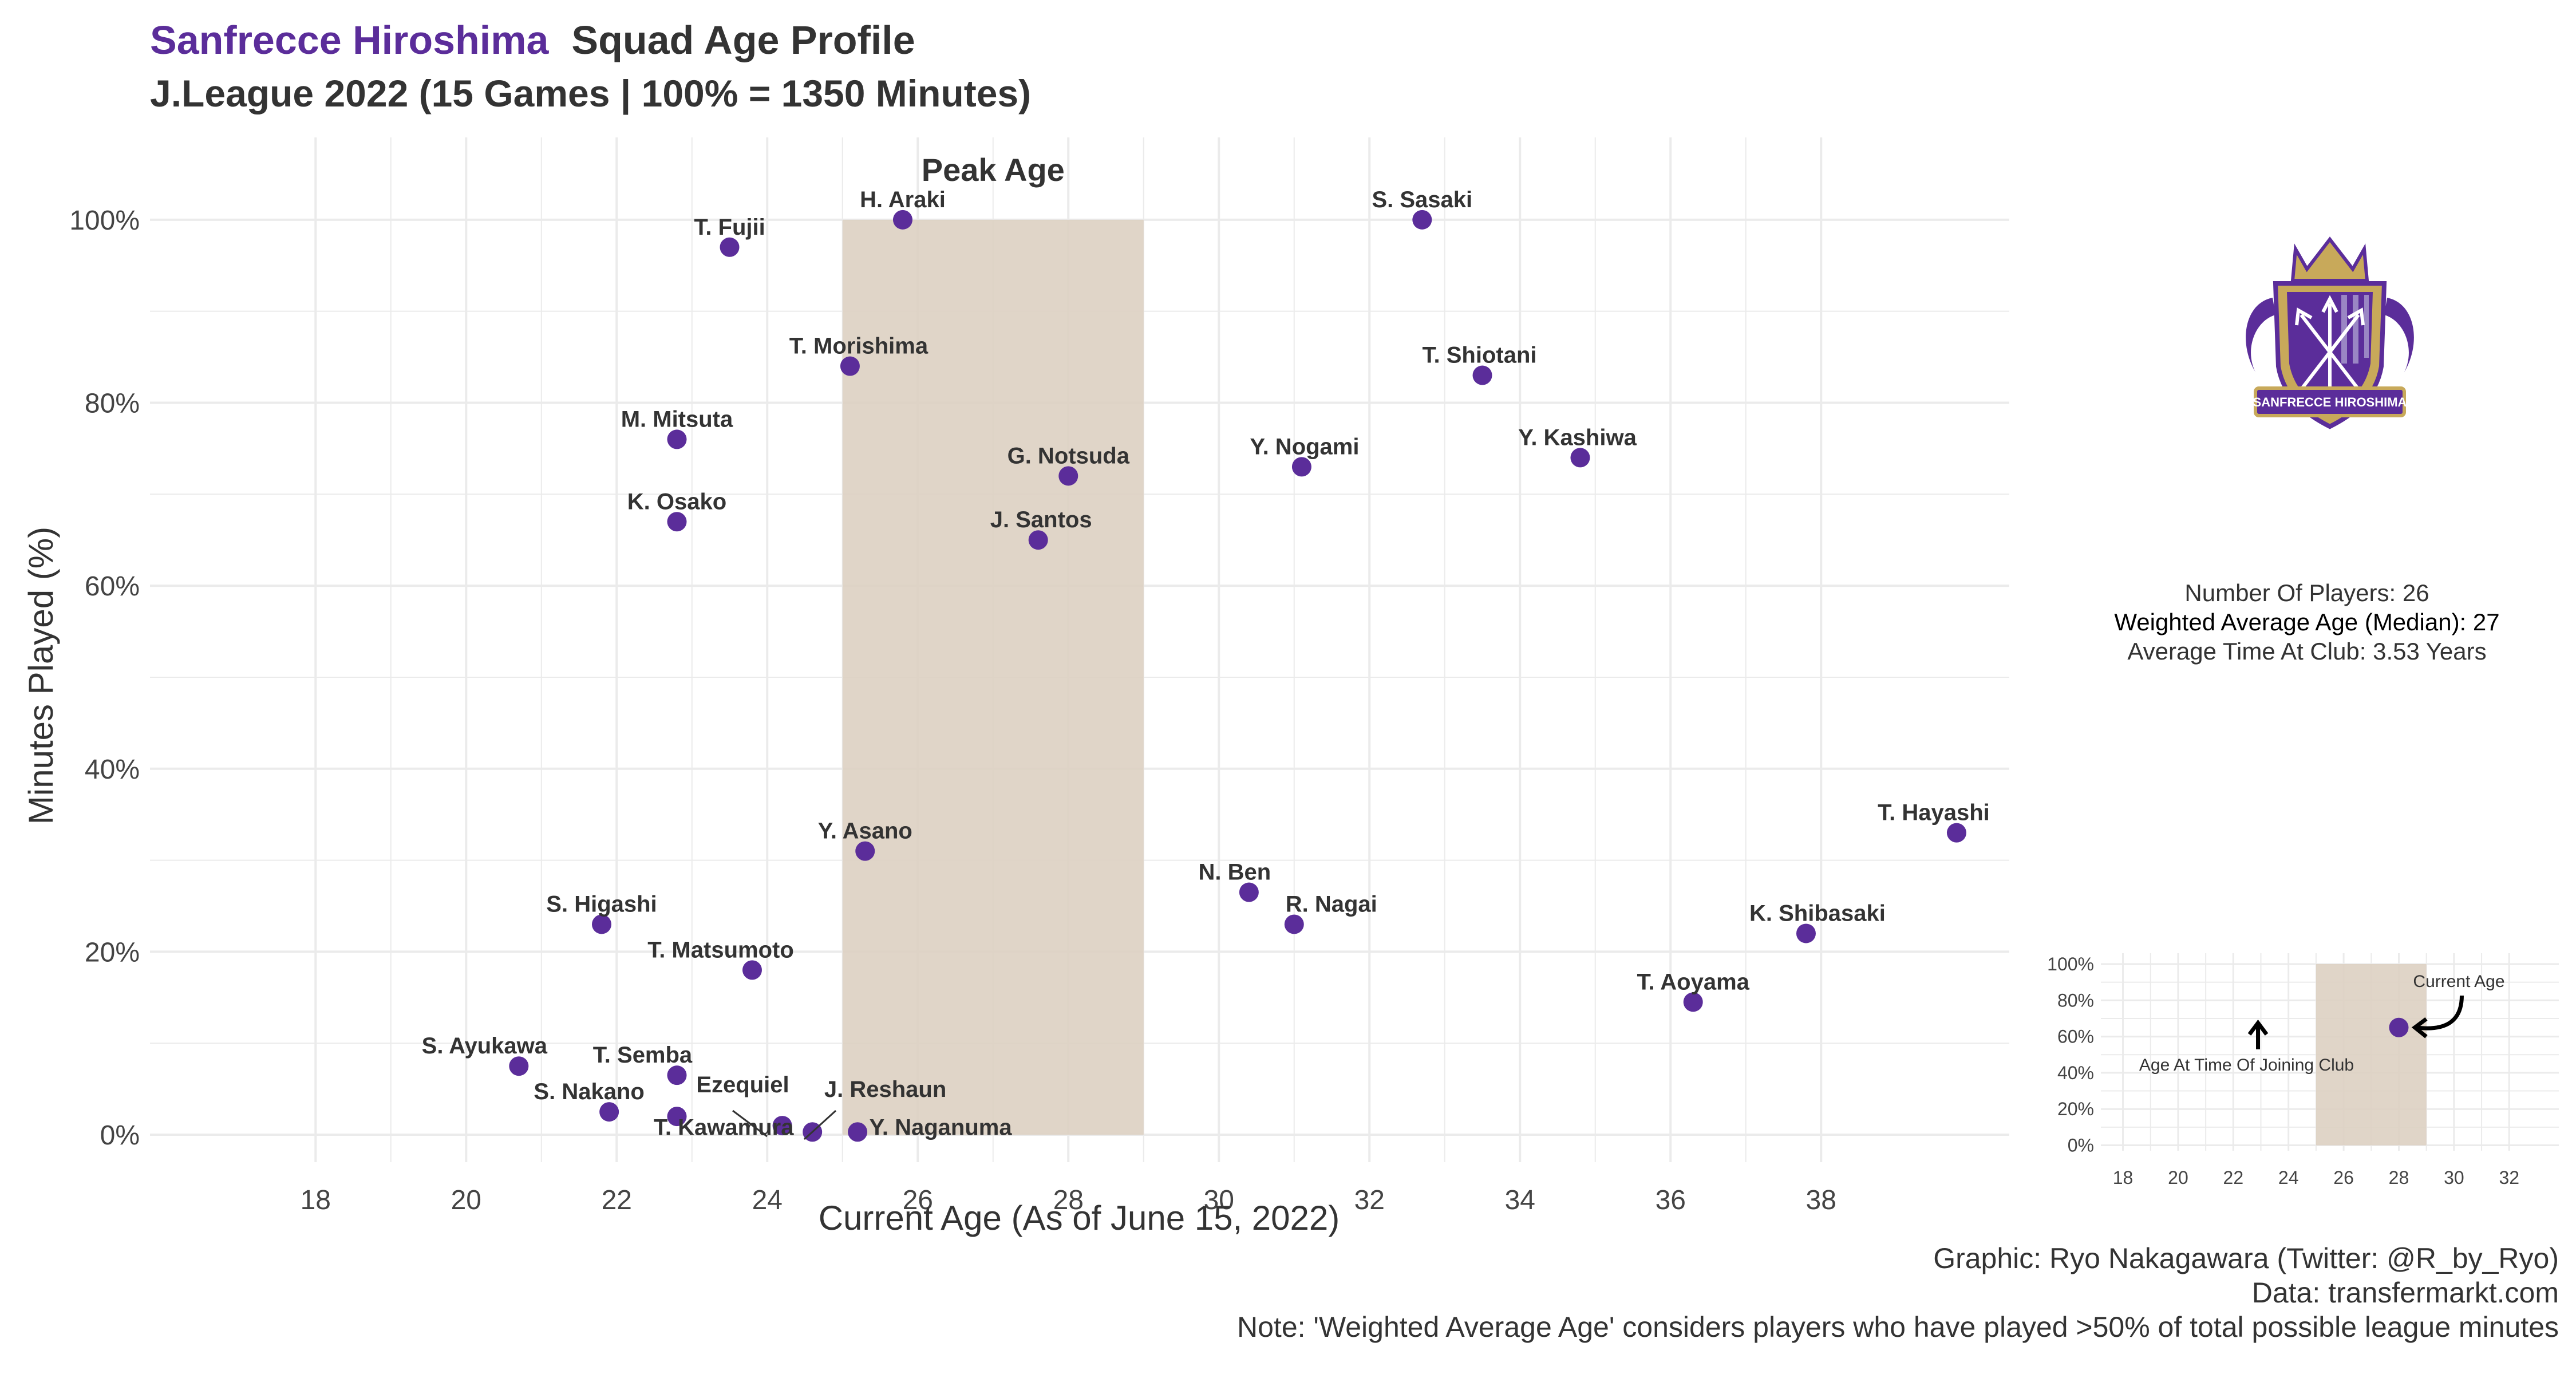  What do you see at coordinates (865, 851) in the screenshot?
I see `point-y-asano` at bounding box center [865, 851].